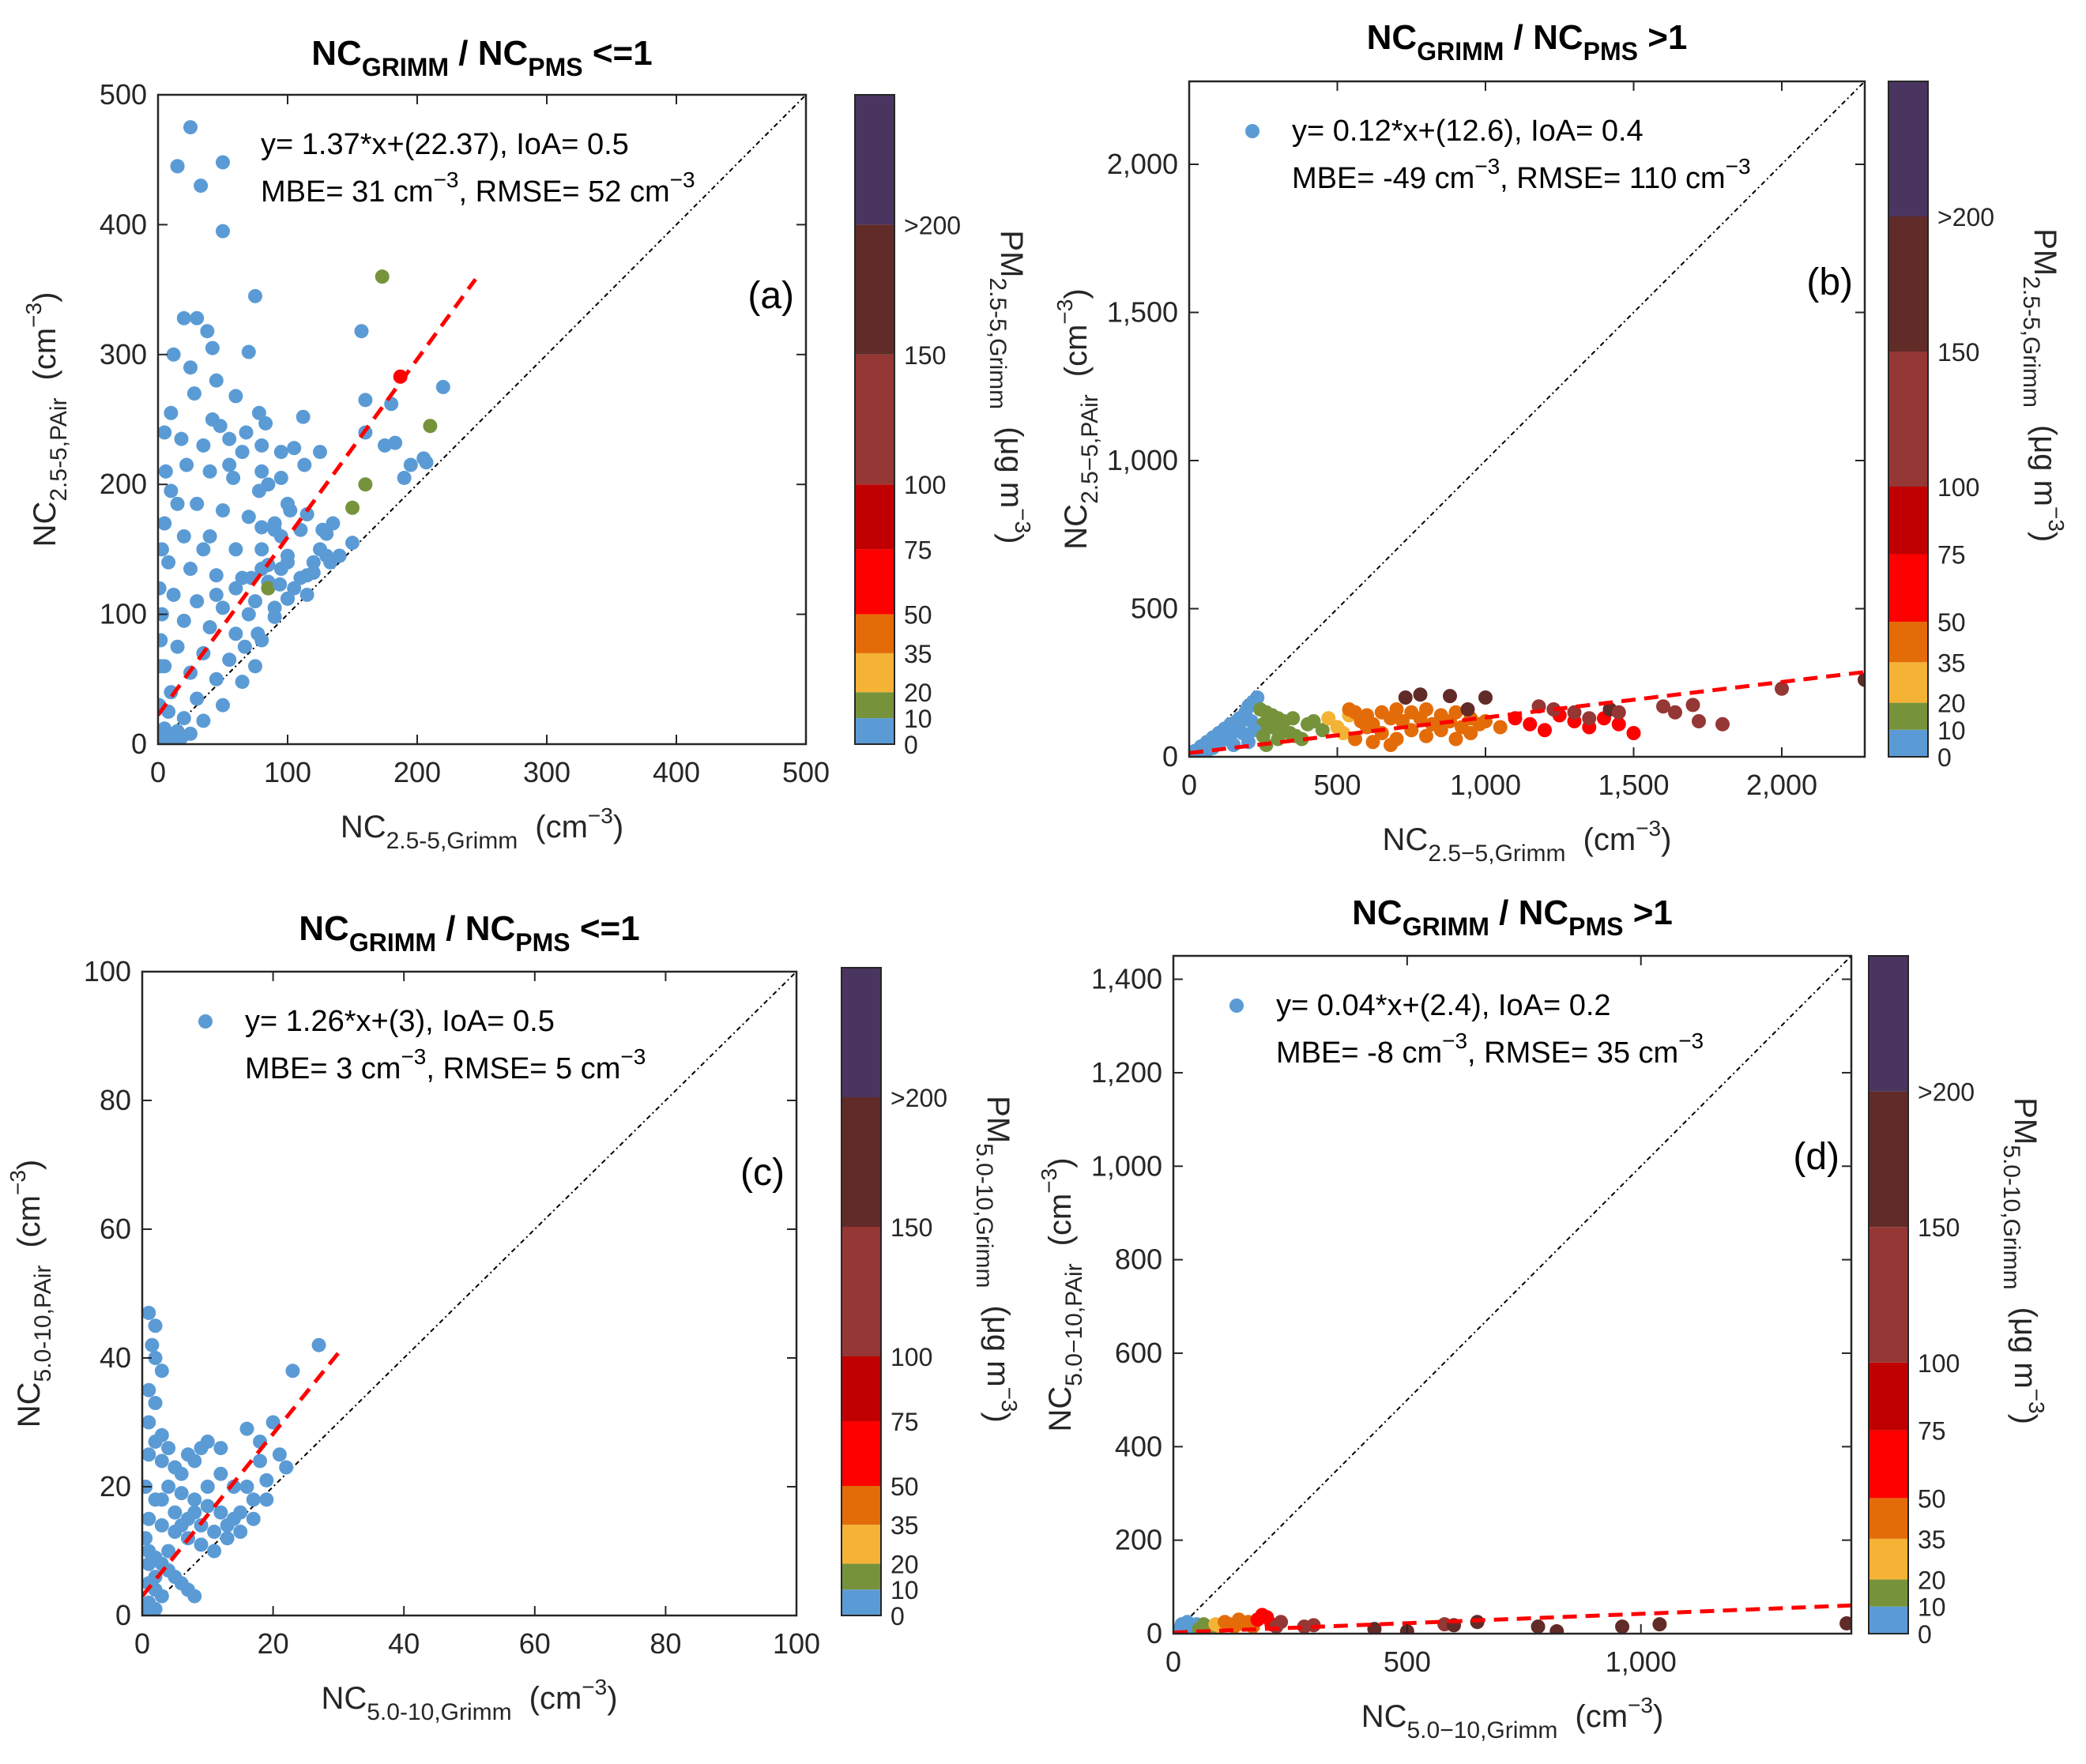  I want to click on panel-label: (c), so click(762, 1173).